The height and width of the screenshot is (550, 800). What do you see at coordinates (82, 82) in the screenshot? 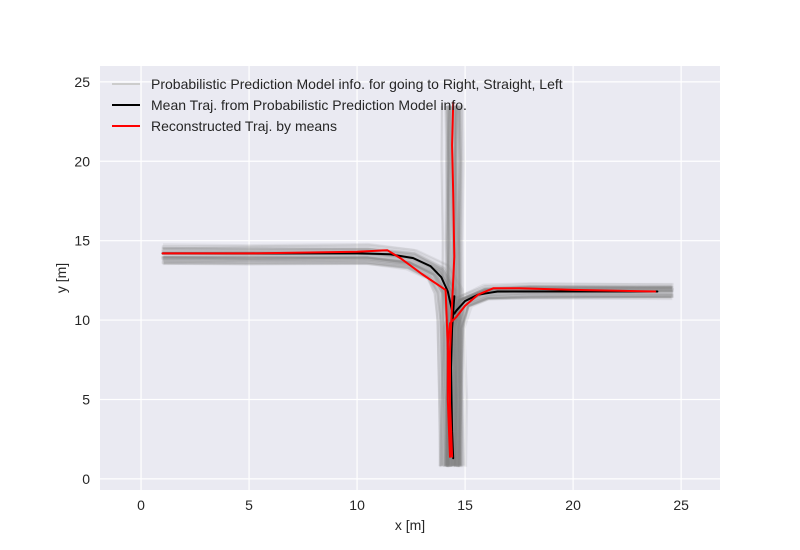
I see `y-tick-label: 25` at bounding box center [82, 82].